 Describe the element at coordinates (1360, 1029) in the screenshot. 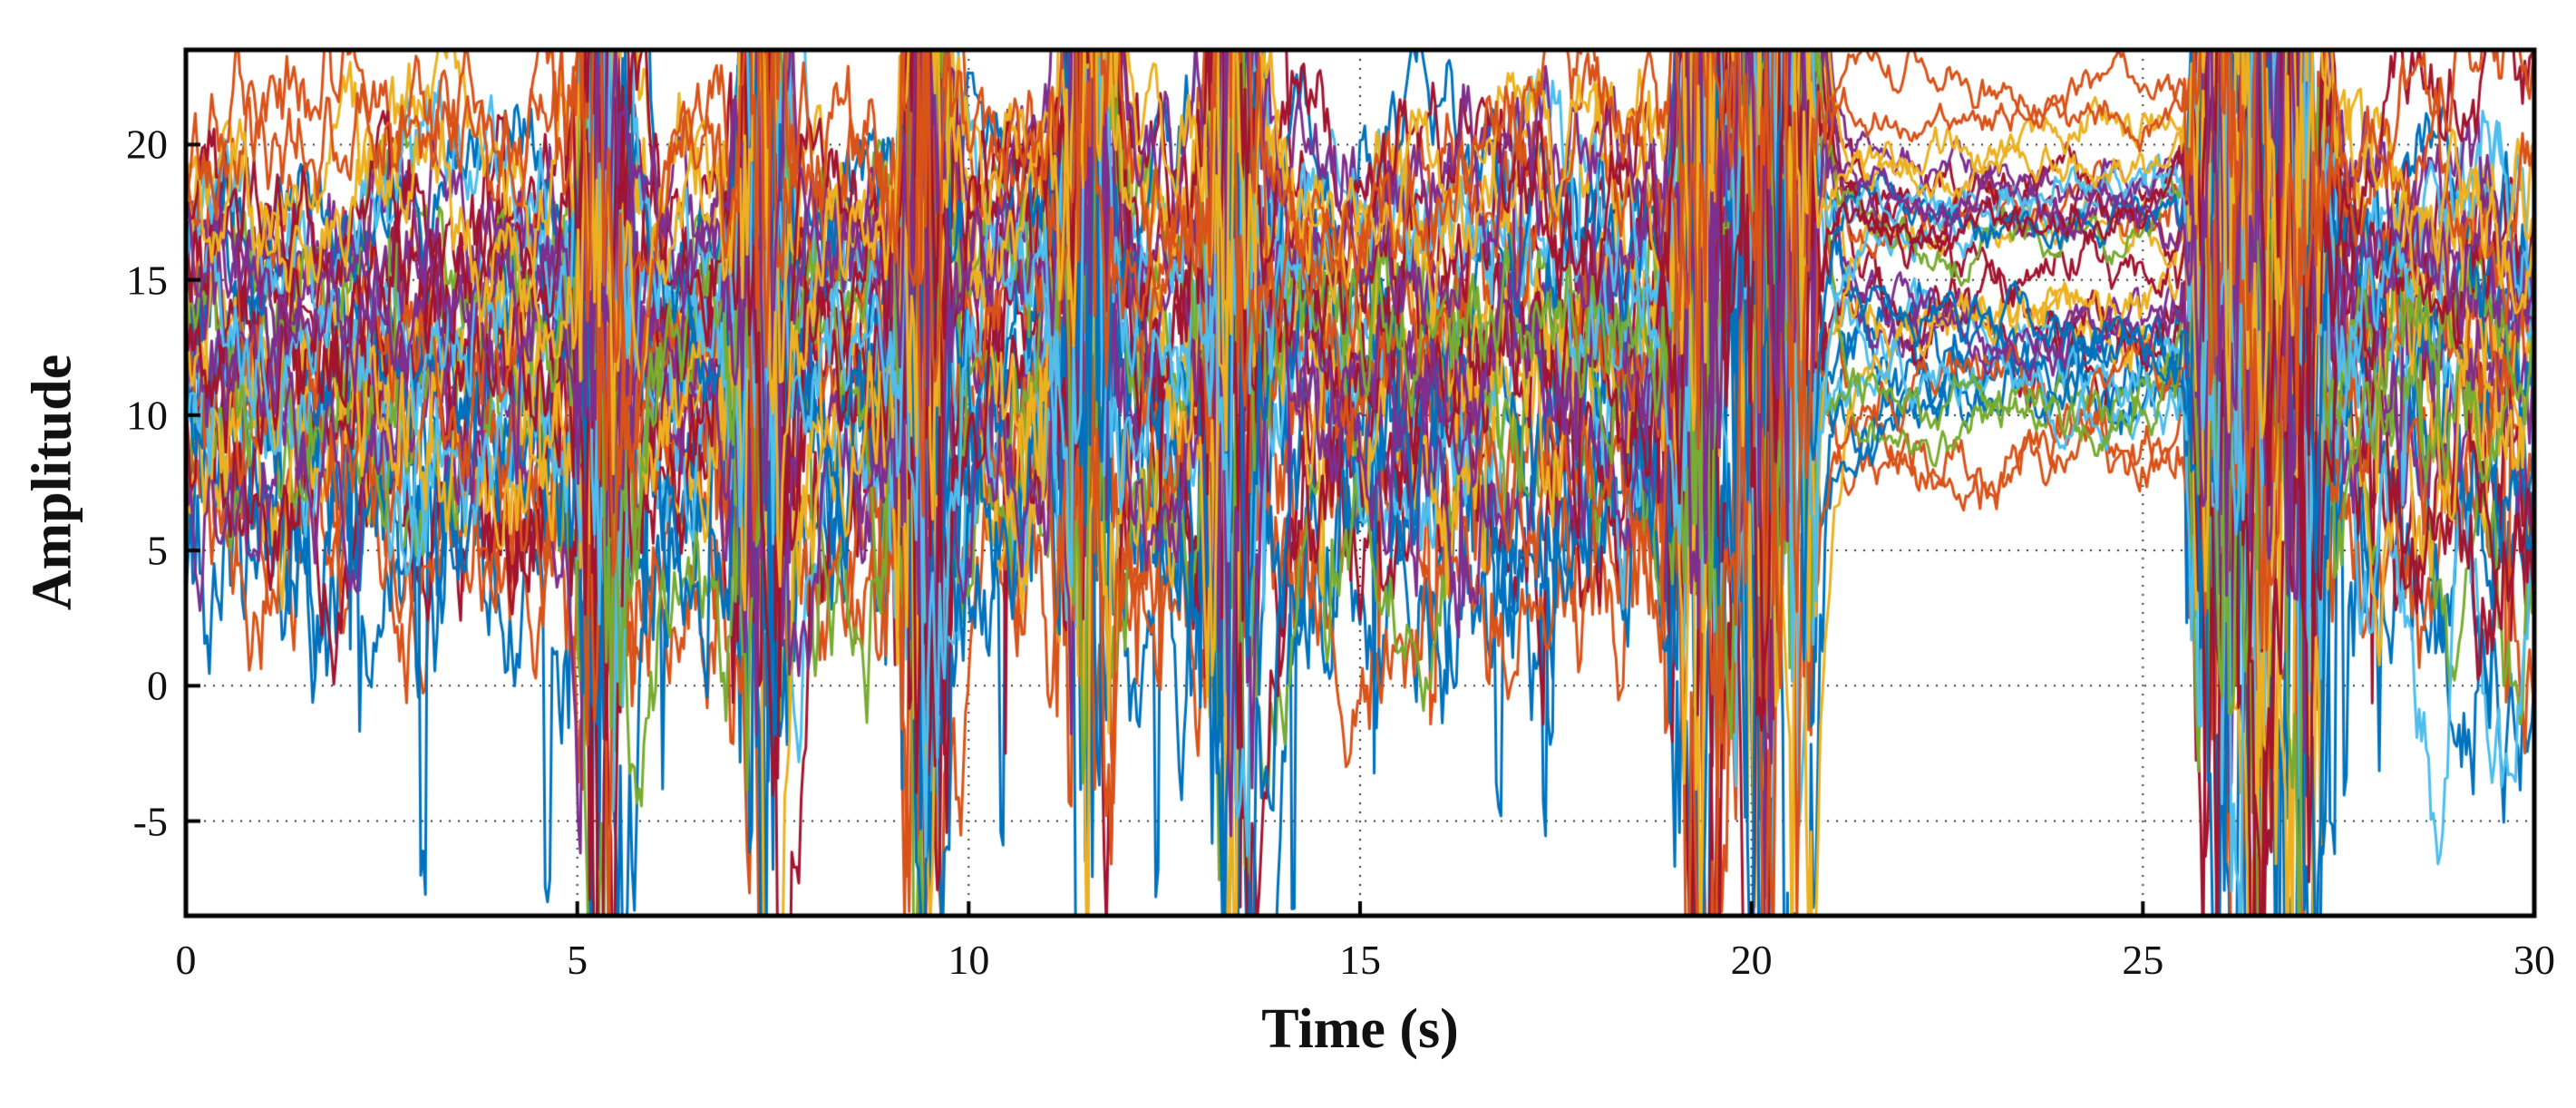

I see `x-axis-label: Time (s)` at that location.